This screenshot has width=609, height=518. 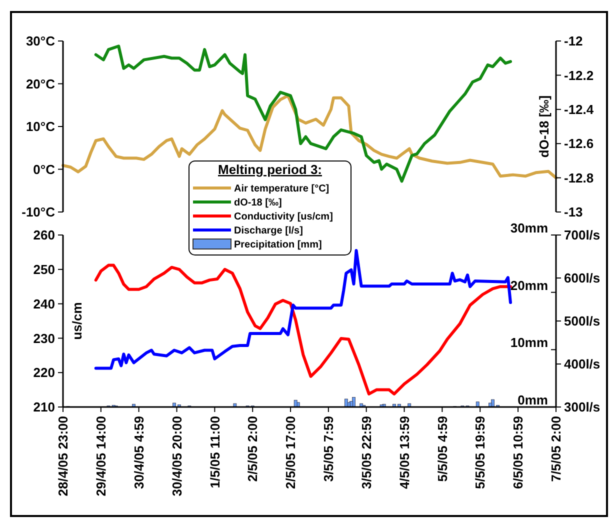 I want to click on y-tick-label: 30°C, so click(x=41, y=41).